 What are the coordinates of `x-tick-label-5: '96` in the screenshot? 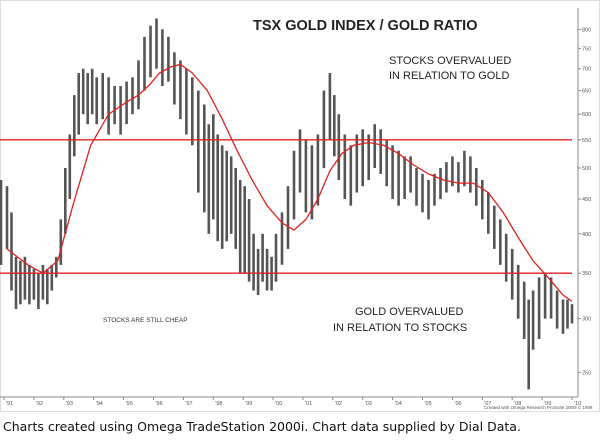 It's located at (159, 404).